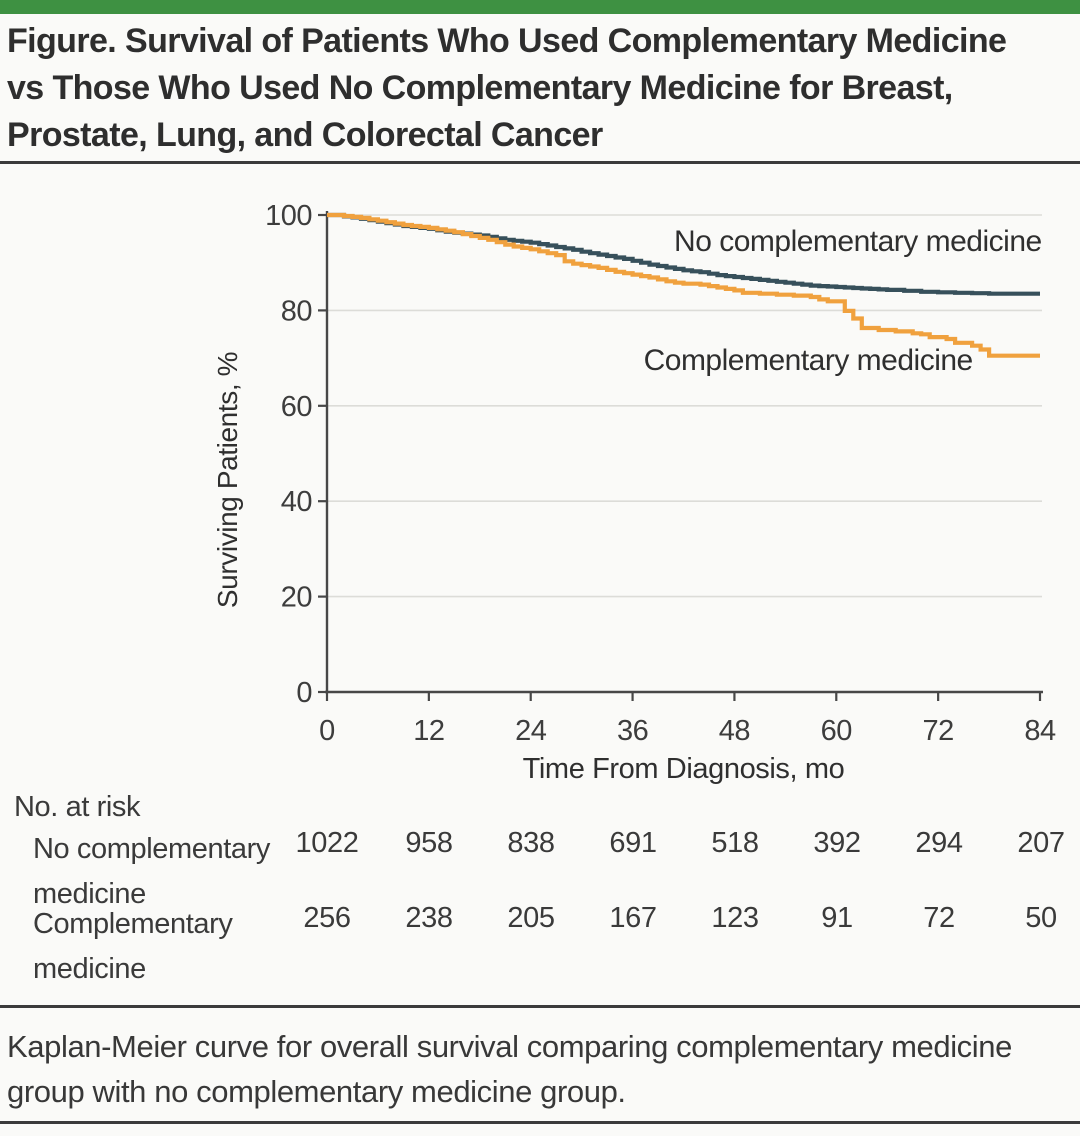  What do you see at coordinates (735, 843) in the screenshot?
I see `at-risk-value: 518` at bounding box center [735, 843].